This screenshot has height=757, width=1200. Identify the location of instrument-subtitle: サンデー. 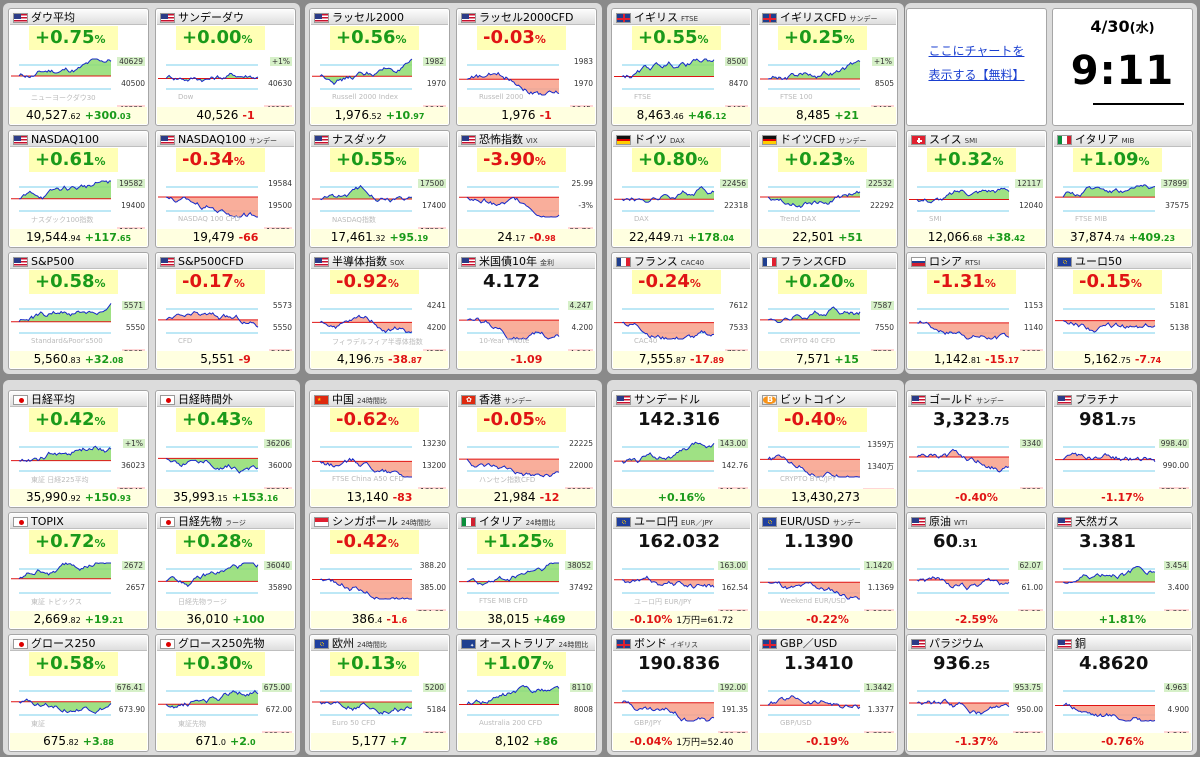
(846, 523).